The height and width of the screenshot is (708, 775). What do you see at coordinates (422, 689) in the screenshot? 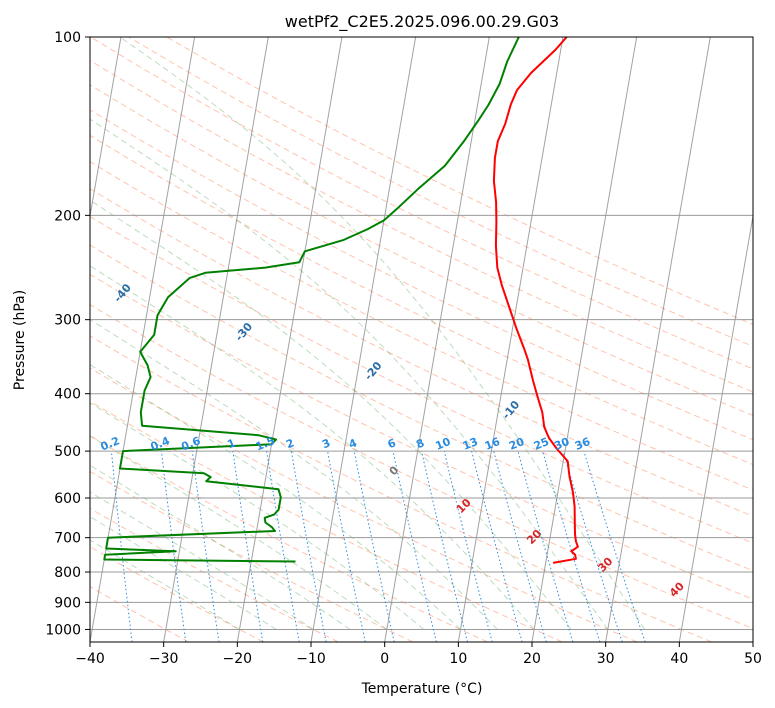
I see `x-axis-title: Temperature (°C)` at bounding box center [422, 689].